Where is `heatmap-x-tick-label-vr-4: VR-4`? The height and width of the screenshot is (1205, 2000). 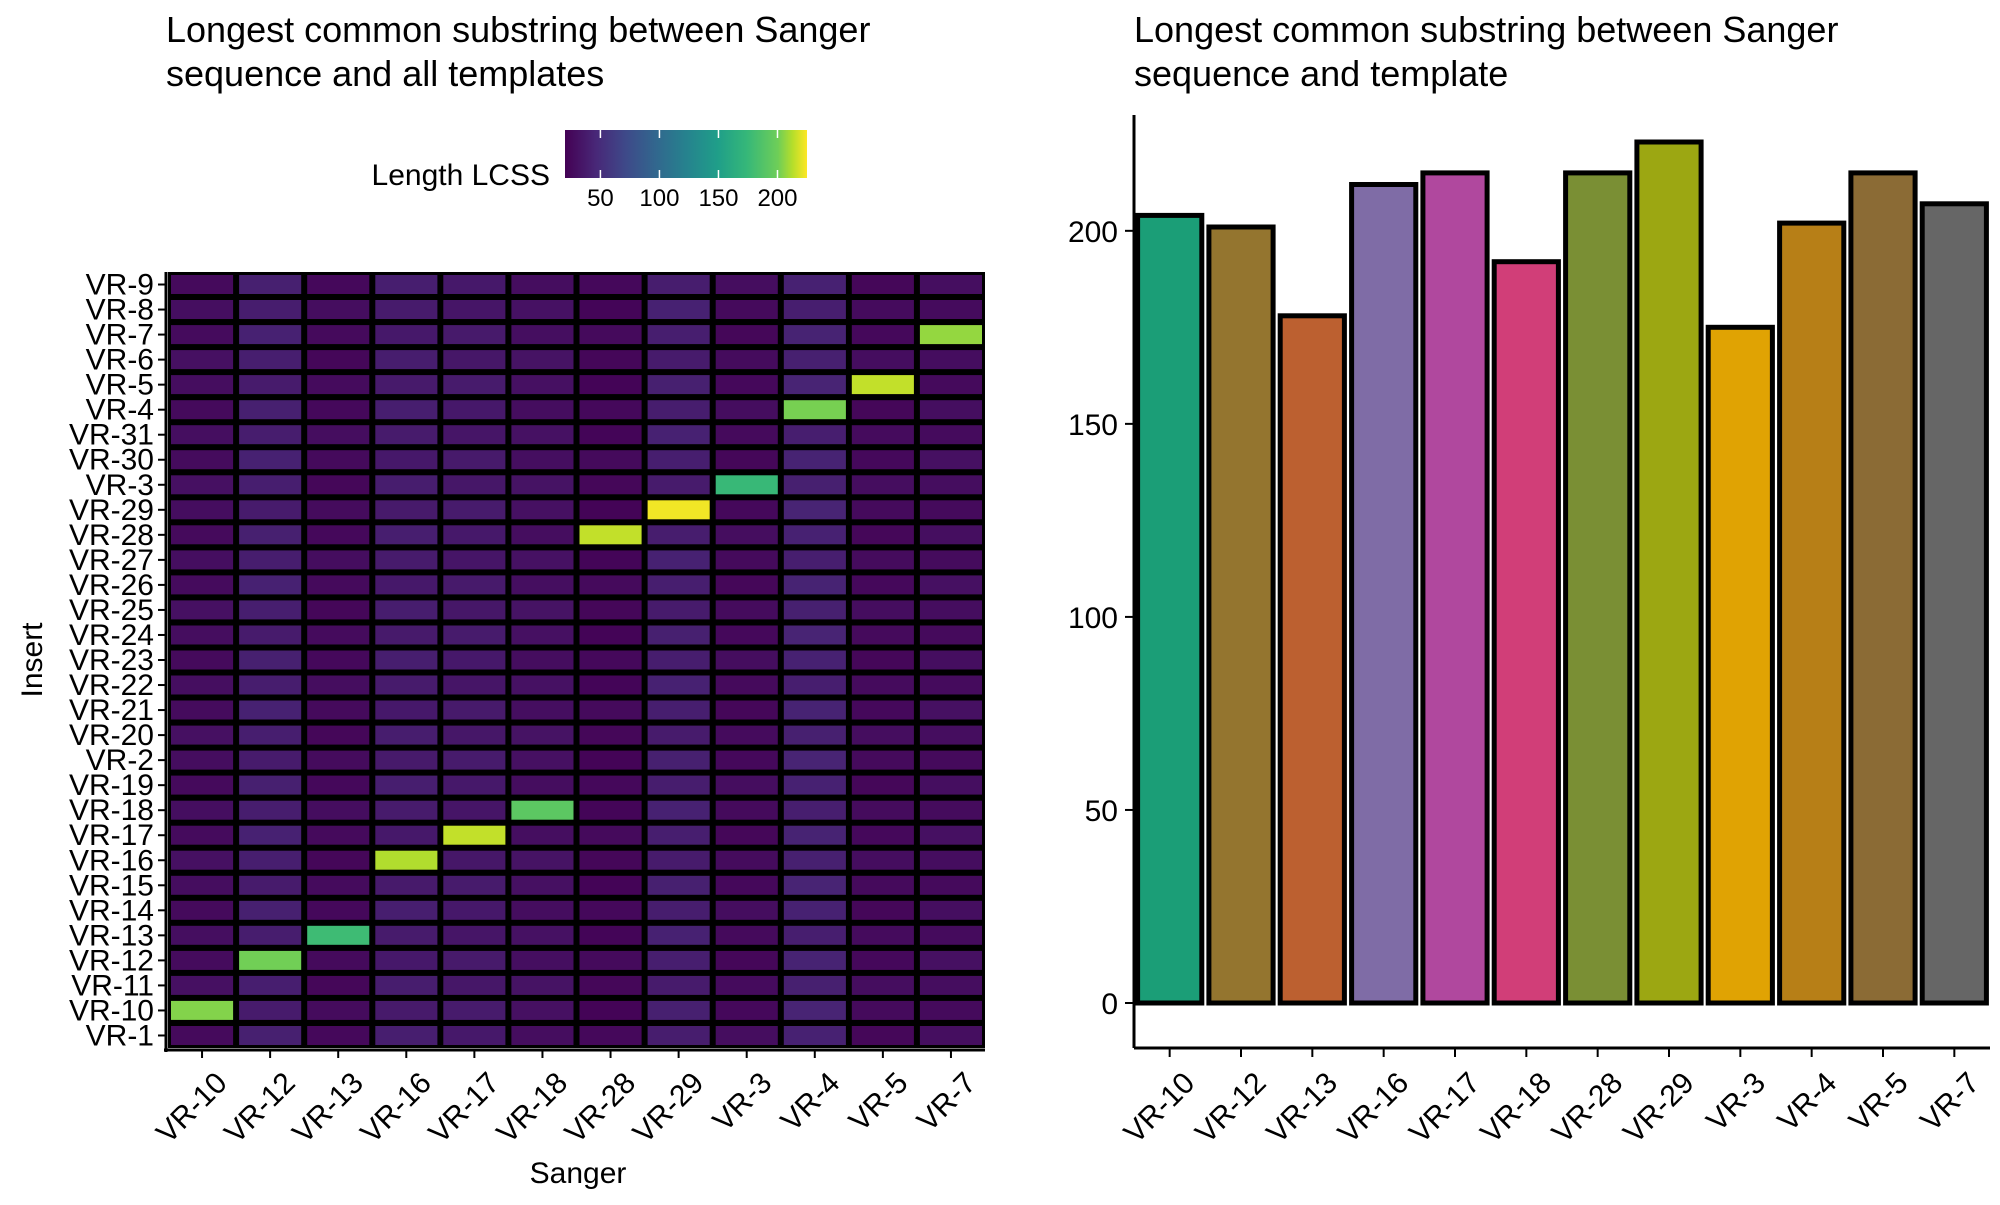 heatmap-x-tick-label-vr-4: VR-4 is located at coordinates (811, 1102).